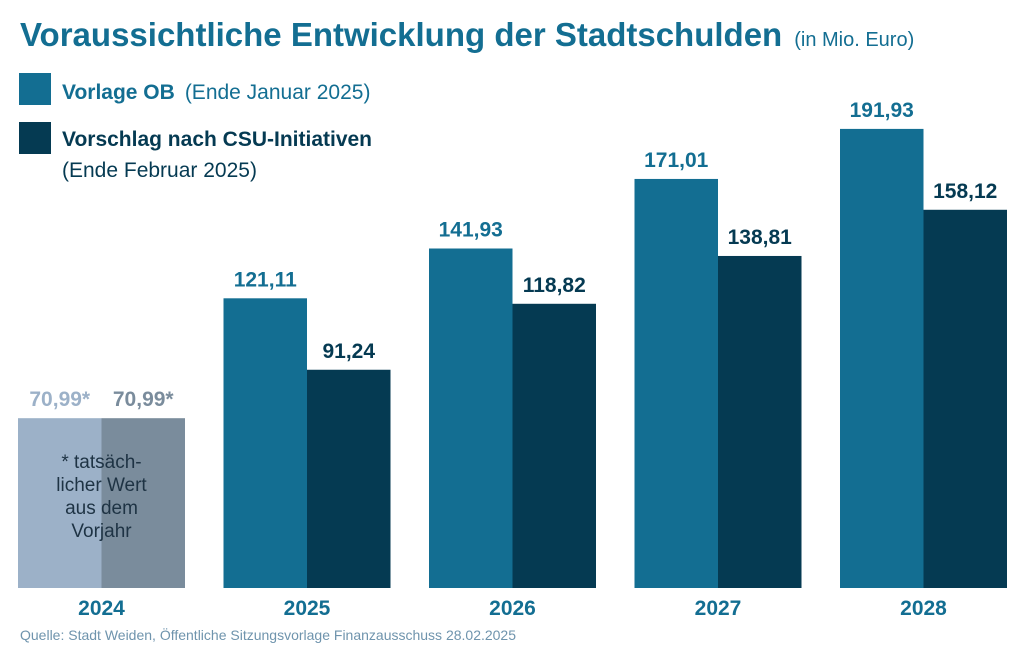 The image size is (1024, 653). What do you see at coordinates (278, 92) in the screenshot?
I see `legend-suffix-vorlage-ob: (Ende Januar 2025)` at bounding box center [278, 92].